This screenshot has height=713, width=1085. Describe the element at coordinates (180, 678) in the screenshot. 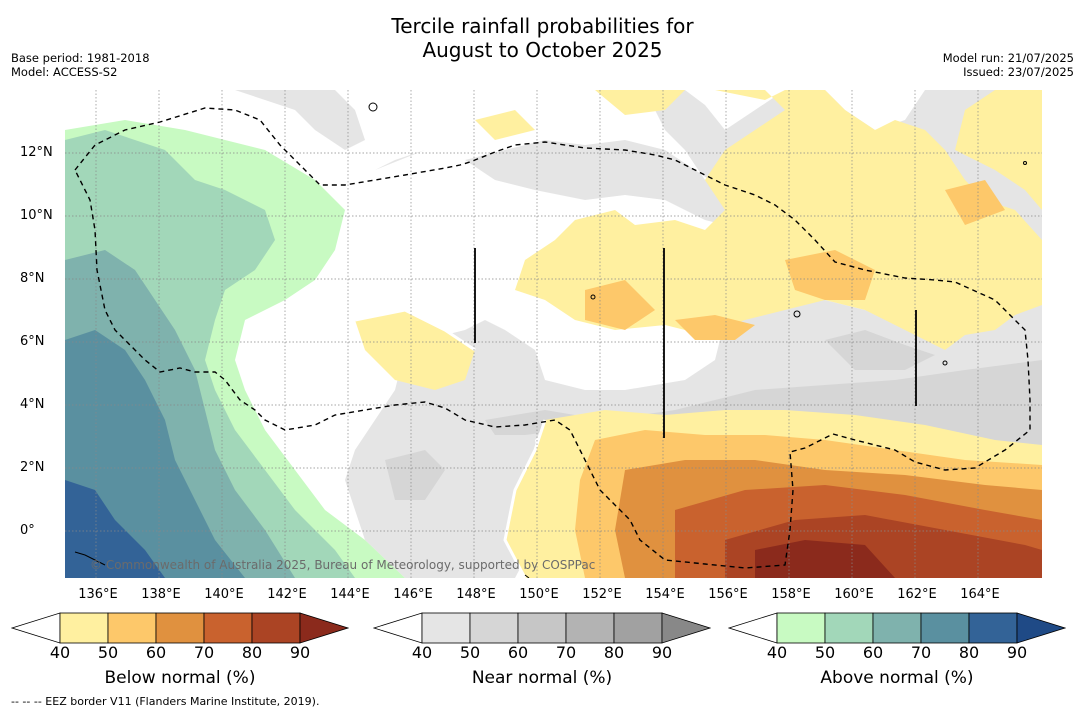

I see `colorbar-title: Below normal (%)` at that location.